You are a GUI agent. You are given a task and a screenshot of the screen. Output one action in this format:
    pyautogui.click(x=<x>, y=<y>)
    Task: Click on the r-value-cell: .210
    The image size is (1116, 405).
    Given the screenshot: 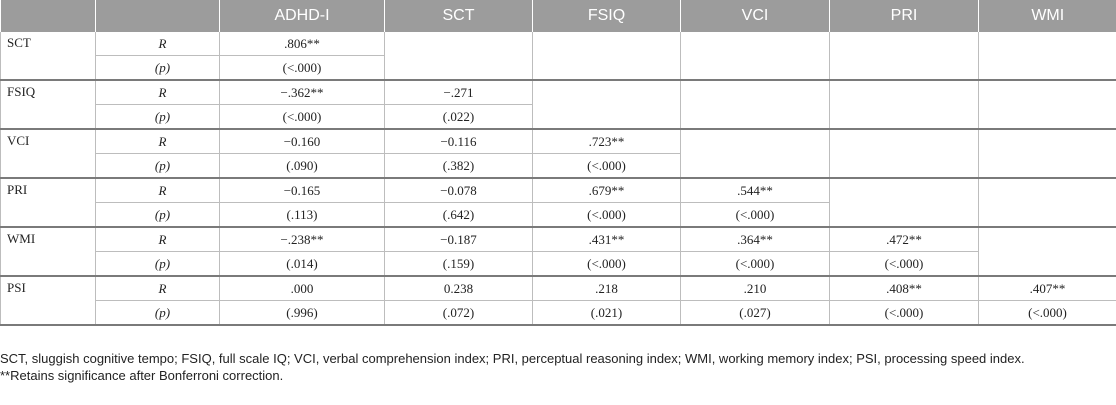 What is the action you would take?
    pyautogui.click(x=755, y=288)
    